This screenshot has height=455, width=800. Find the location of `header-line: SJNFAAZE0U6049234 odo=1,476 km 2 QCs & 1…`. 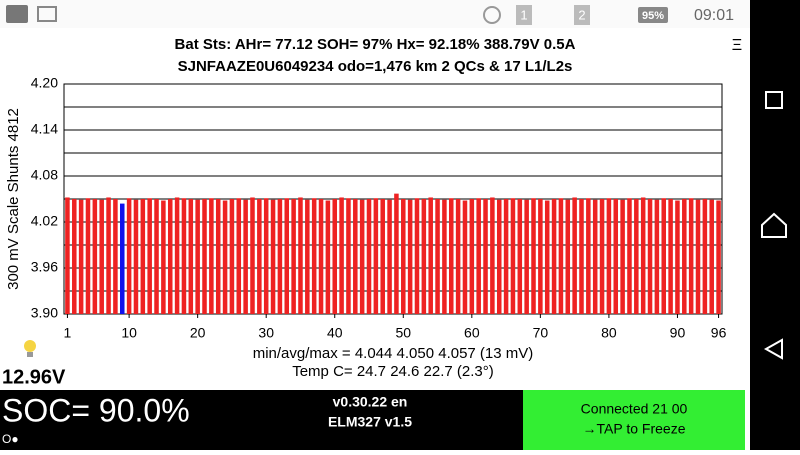

header-line: SJNFAAZE0U6049234 odo=1,476 km 2 QCs & 1… is located at coordinates (375, 66).